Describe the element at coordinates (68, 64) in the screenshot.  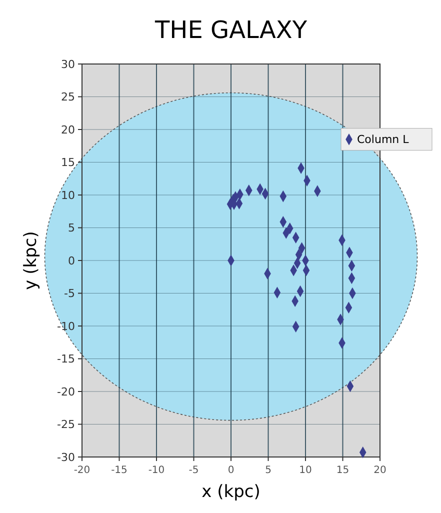
I see `y-tick-label: 30` at that location.